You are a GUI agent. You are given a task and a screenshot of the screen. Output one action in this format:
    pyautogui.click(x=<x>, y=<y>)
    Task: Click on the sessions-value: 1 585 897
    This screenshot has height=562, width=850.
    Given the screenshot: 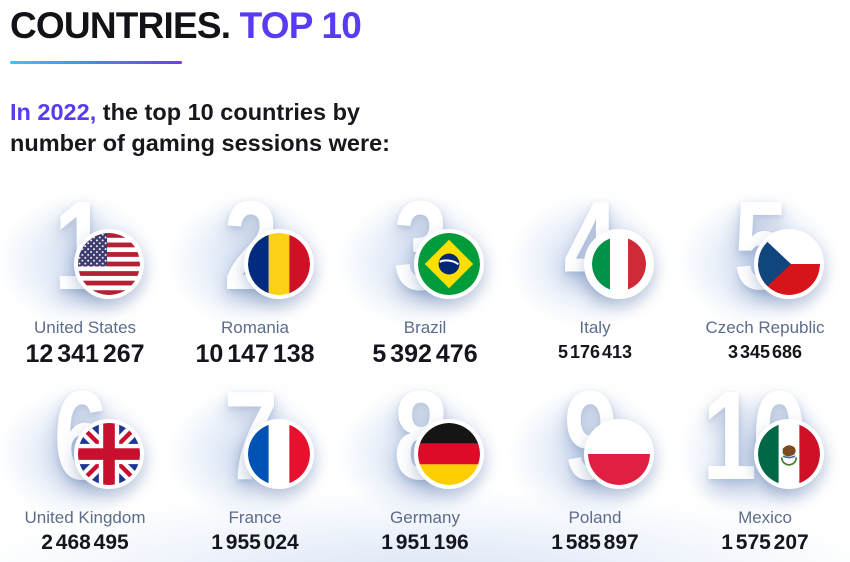 What is the action you would take?
    pyautogui.click(x=595, y=542)
    